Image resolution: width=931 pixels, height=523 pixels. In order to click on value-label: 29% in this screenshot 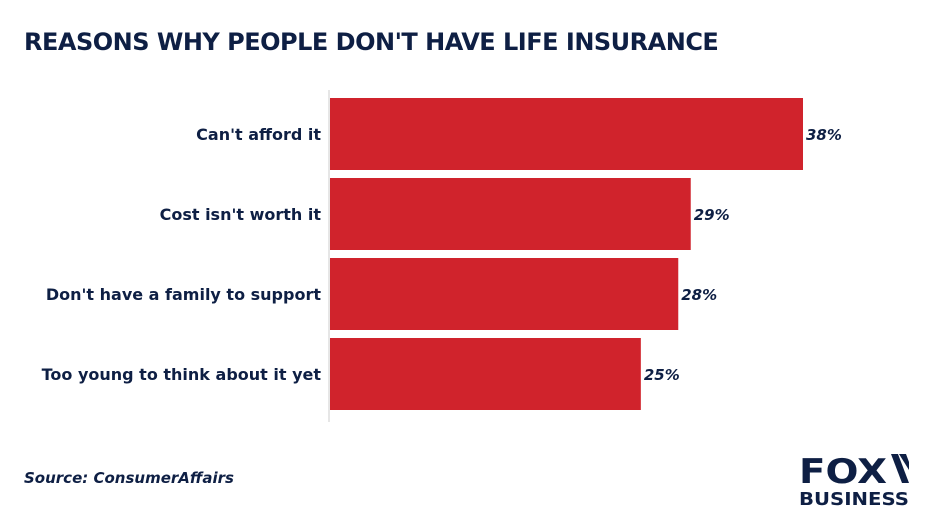, I will do `click(712, 215)`.